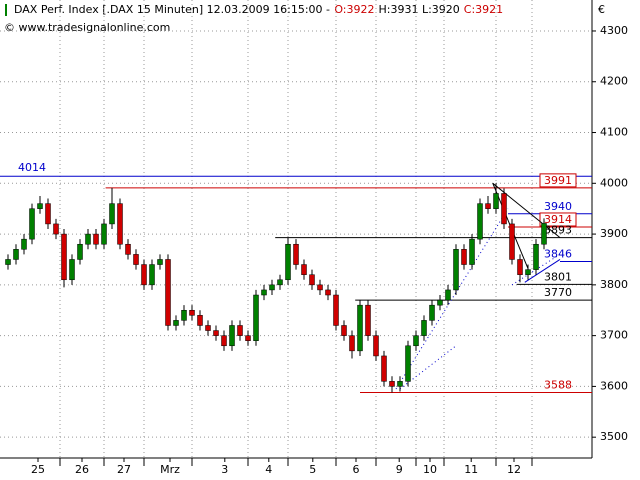 This screenshot has height=480, width=640. Describe the element at coordinates (558, 206) in the screenshot. I see `level-label: 3940` at that location.